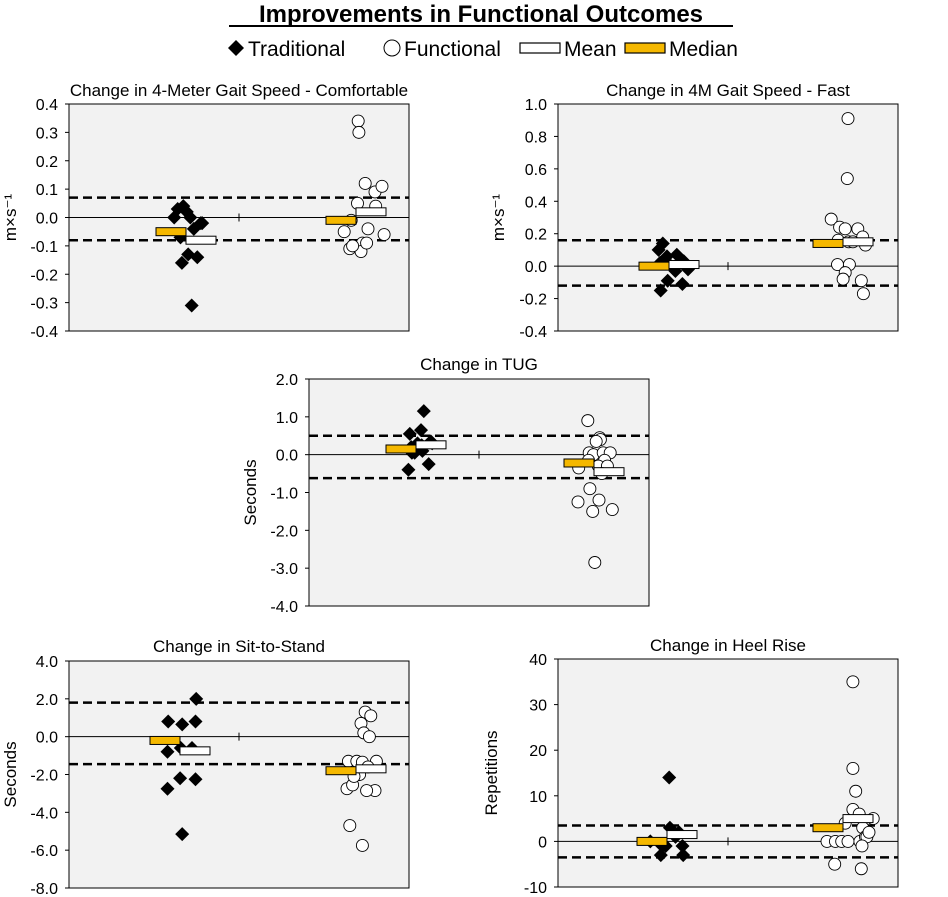  I want to click on y-tick-label: -8.0, so click(44, 889).